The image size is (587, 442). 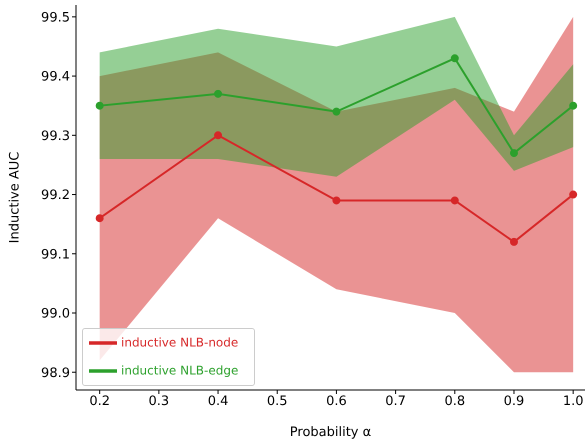 What do you see at coordinates (55, 77) in the screenshot?
I see `y-tick-label: 99.4` at bounding box center [55, 77].